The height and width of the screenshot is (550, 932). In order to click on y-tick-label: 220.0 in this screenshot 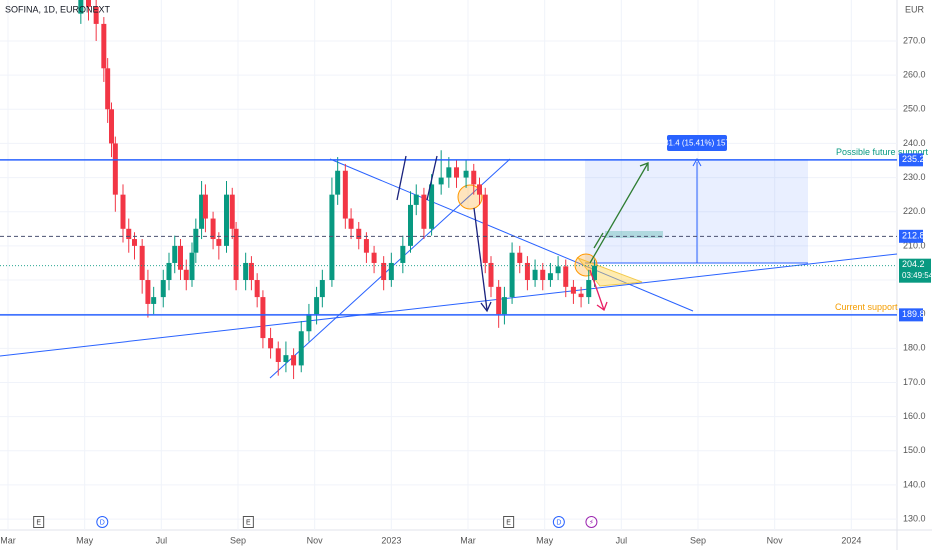, I will do `click(914, 211)`.